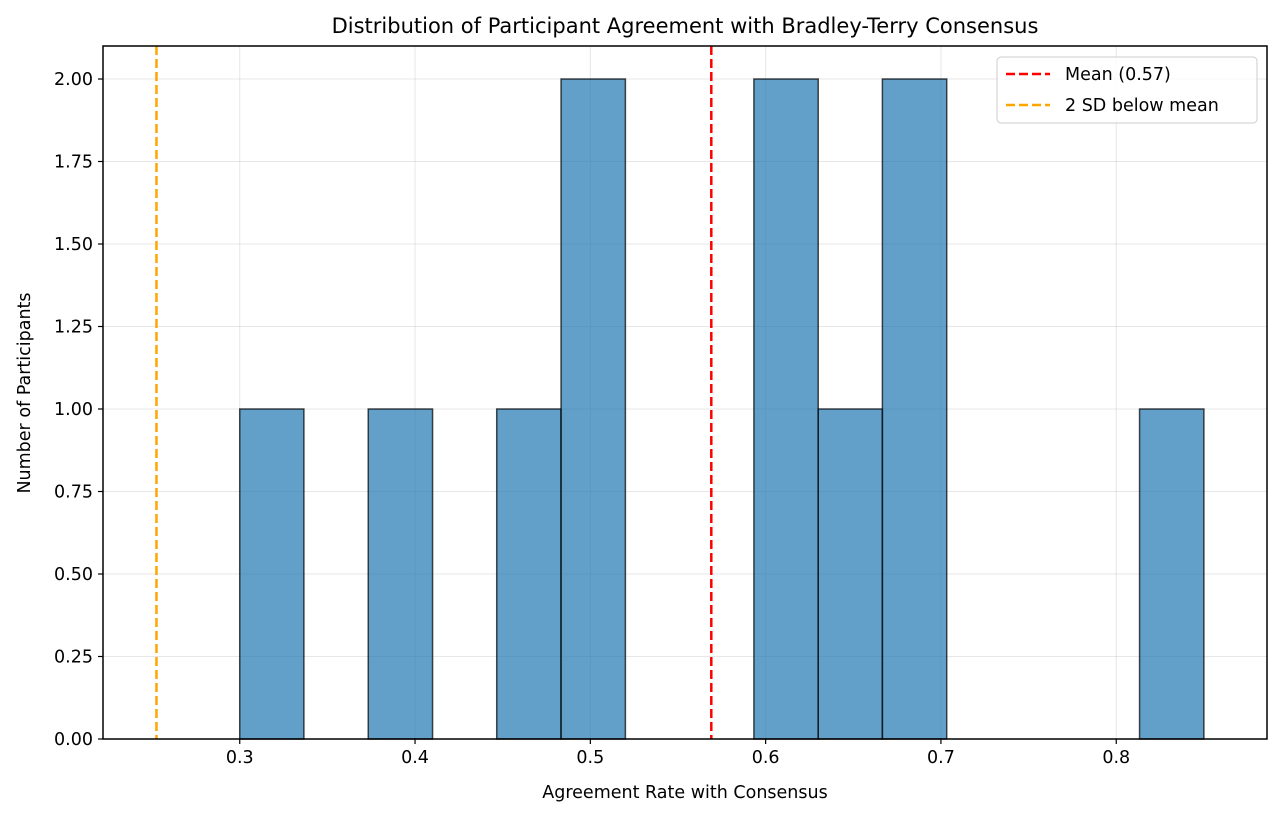 This screenshot has height=817, width=1281. Describe the element at coordinates (73, 658) in the screenshot. I see `y-tick-label: 0.25` at that location.